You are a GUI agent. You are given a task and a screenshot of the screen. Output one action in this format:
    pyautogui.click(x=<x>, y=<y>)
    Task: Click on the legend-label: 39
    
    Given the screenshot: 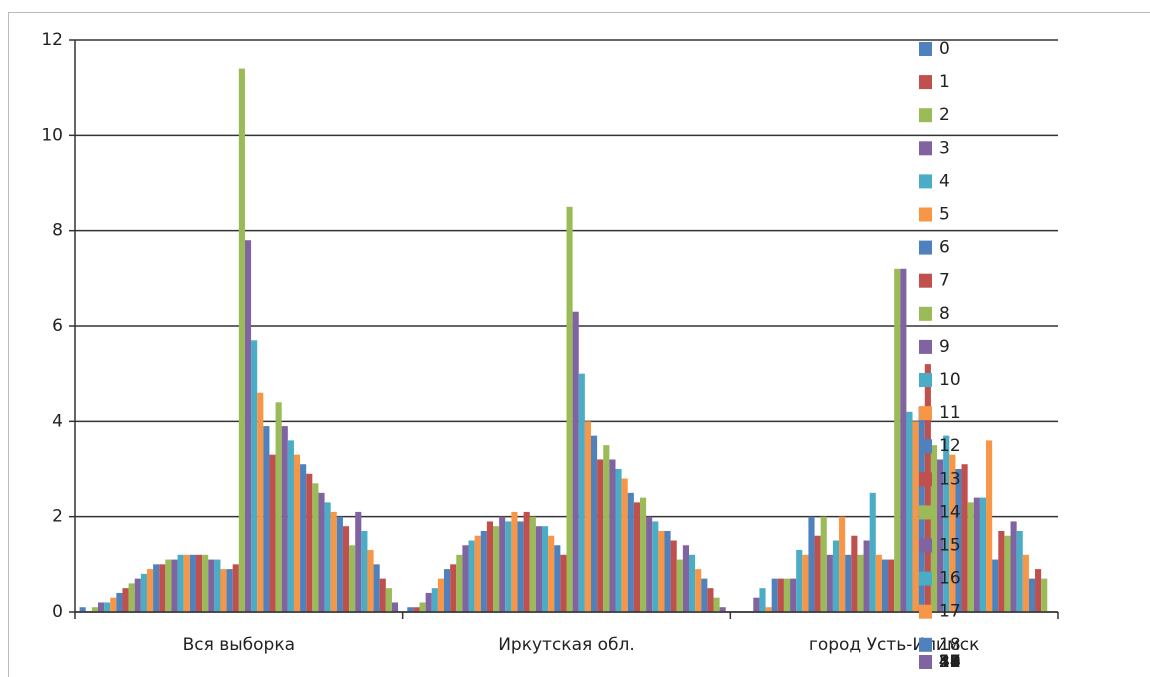 What is the action you would take?
    pyautogui.click(x=950, y=662)
    